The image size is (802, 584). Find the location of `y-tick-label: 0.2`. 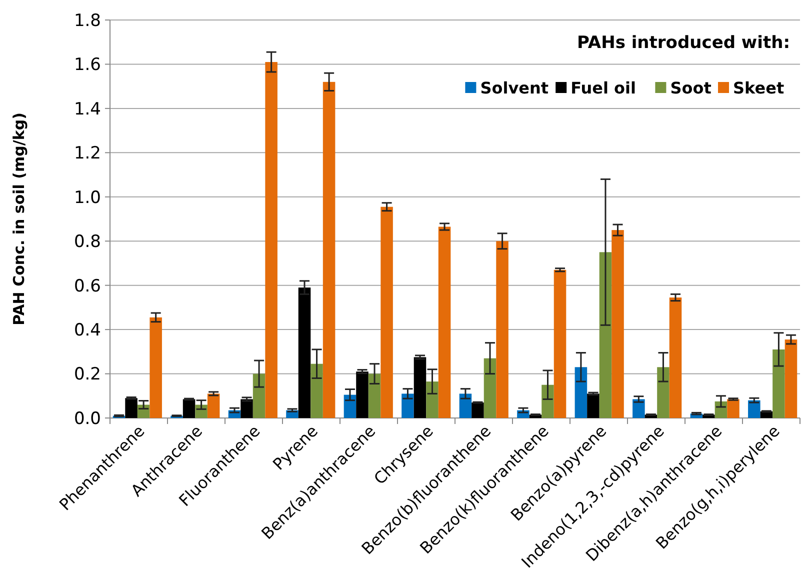

y-tick-label: 0.2 is located at coordinates (87, 374).